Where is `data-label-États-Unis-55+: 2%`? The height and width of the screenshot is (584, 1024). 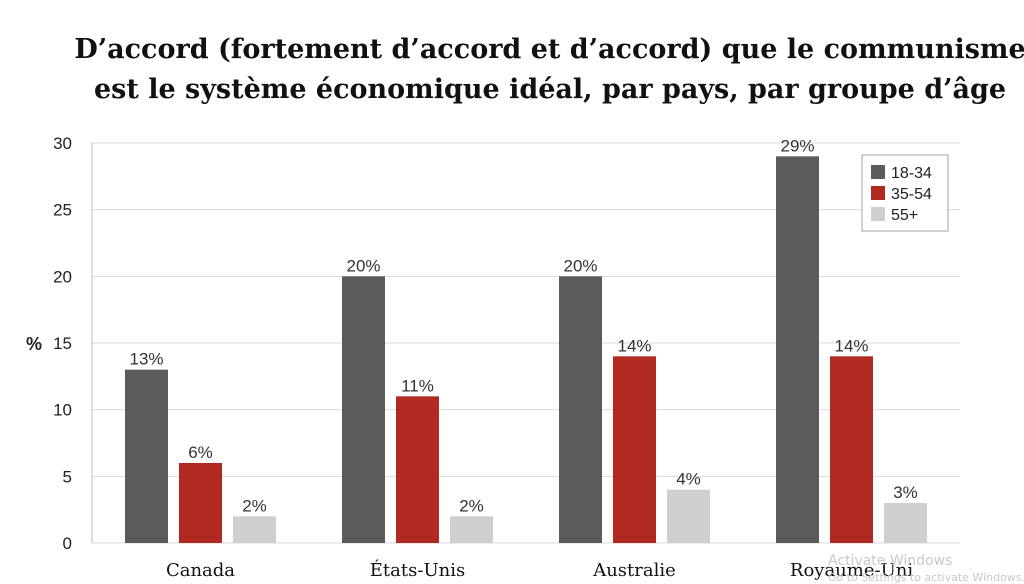
data-label-États-Unis-55+: 2% is located at coordinates (471, 505).